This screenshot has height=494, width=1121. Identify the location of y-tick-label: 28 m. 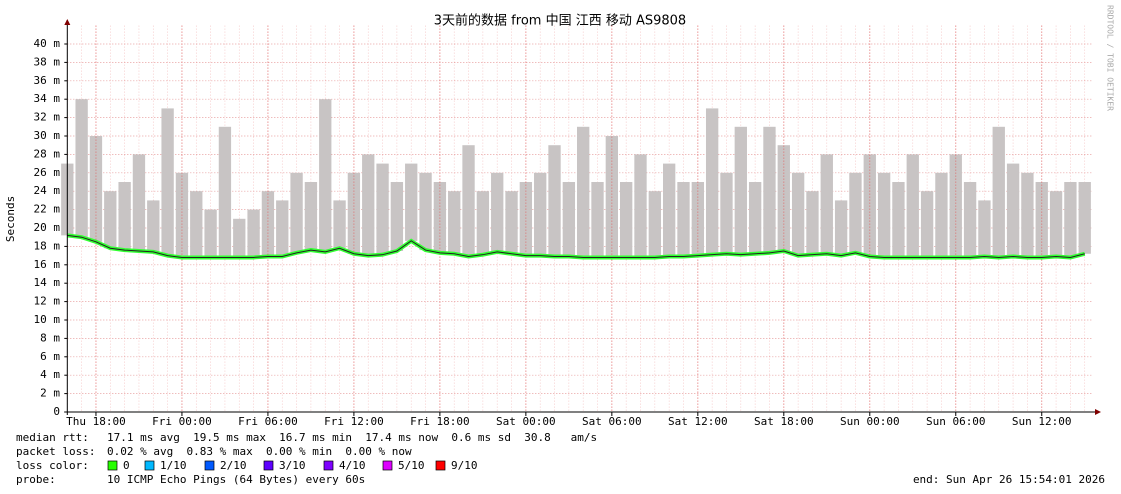
(47, 153).